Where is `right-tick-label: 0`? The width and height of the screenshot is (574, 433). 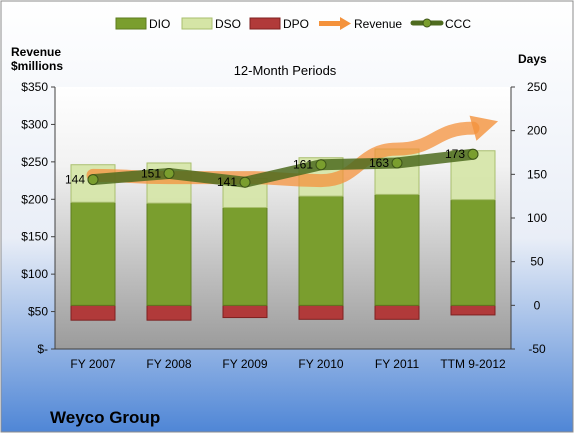 right-tick-label: 0 is located at coordinates (537, 305).